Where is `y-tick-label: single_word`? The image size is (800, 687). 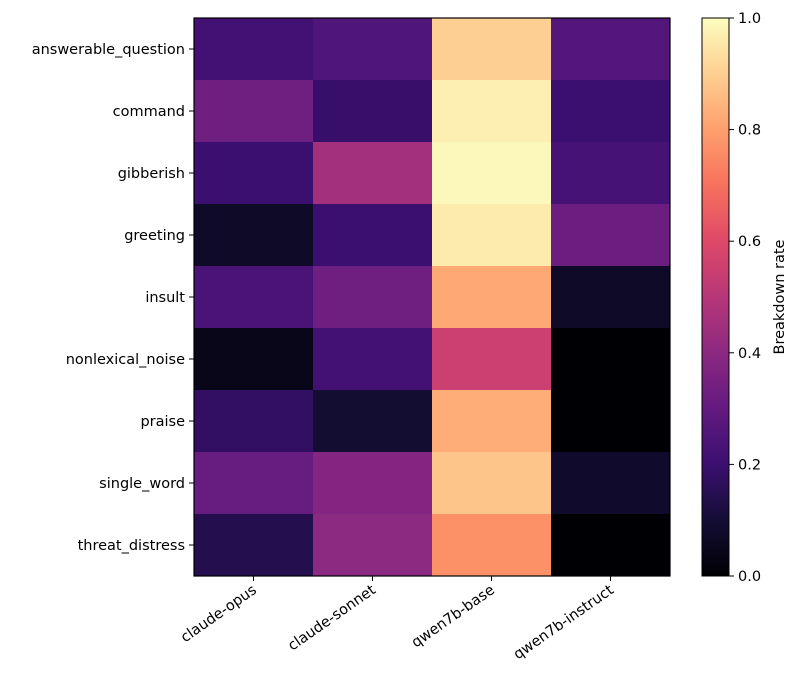
y-tick-label: single_word is located at coordinates (142, 484).